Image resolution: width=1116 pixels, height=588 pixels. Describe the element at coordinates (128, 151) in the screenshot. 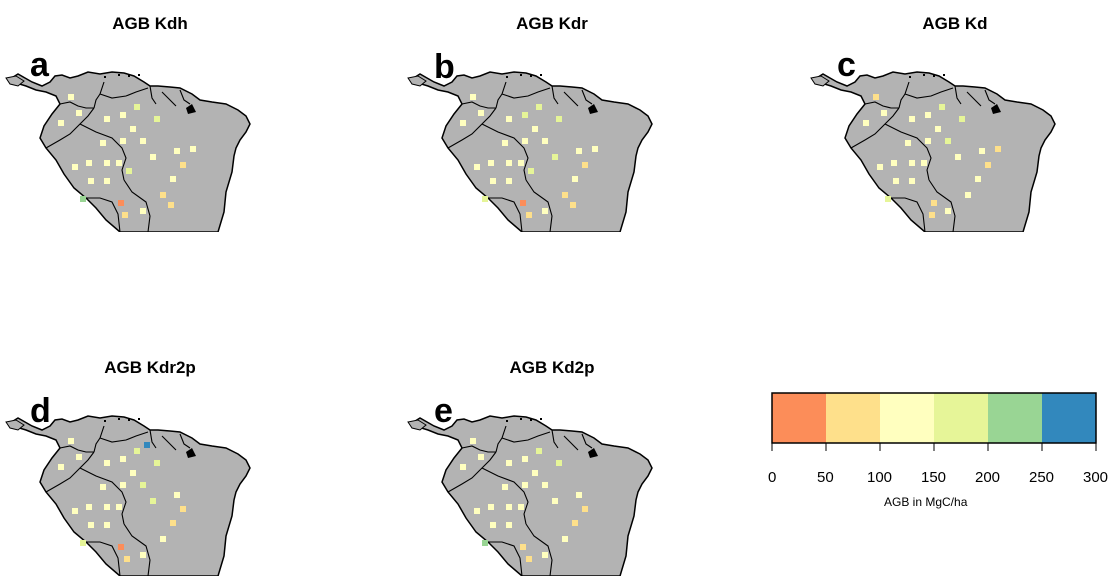

I see `south-america-map` at that location.